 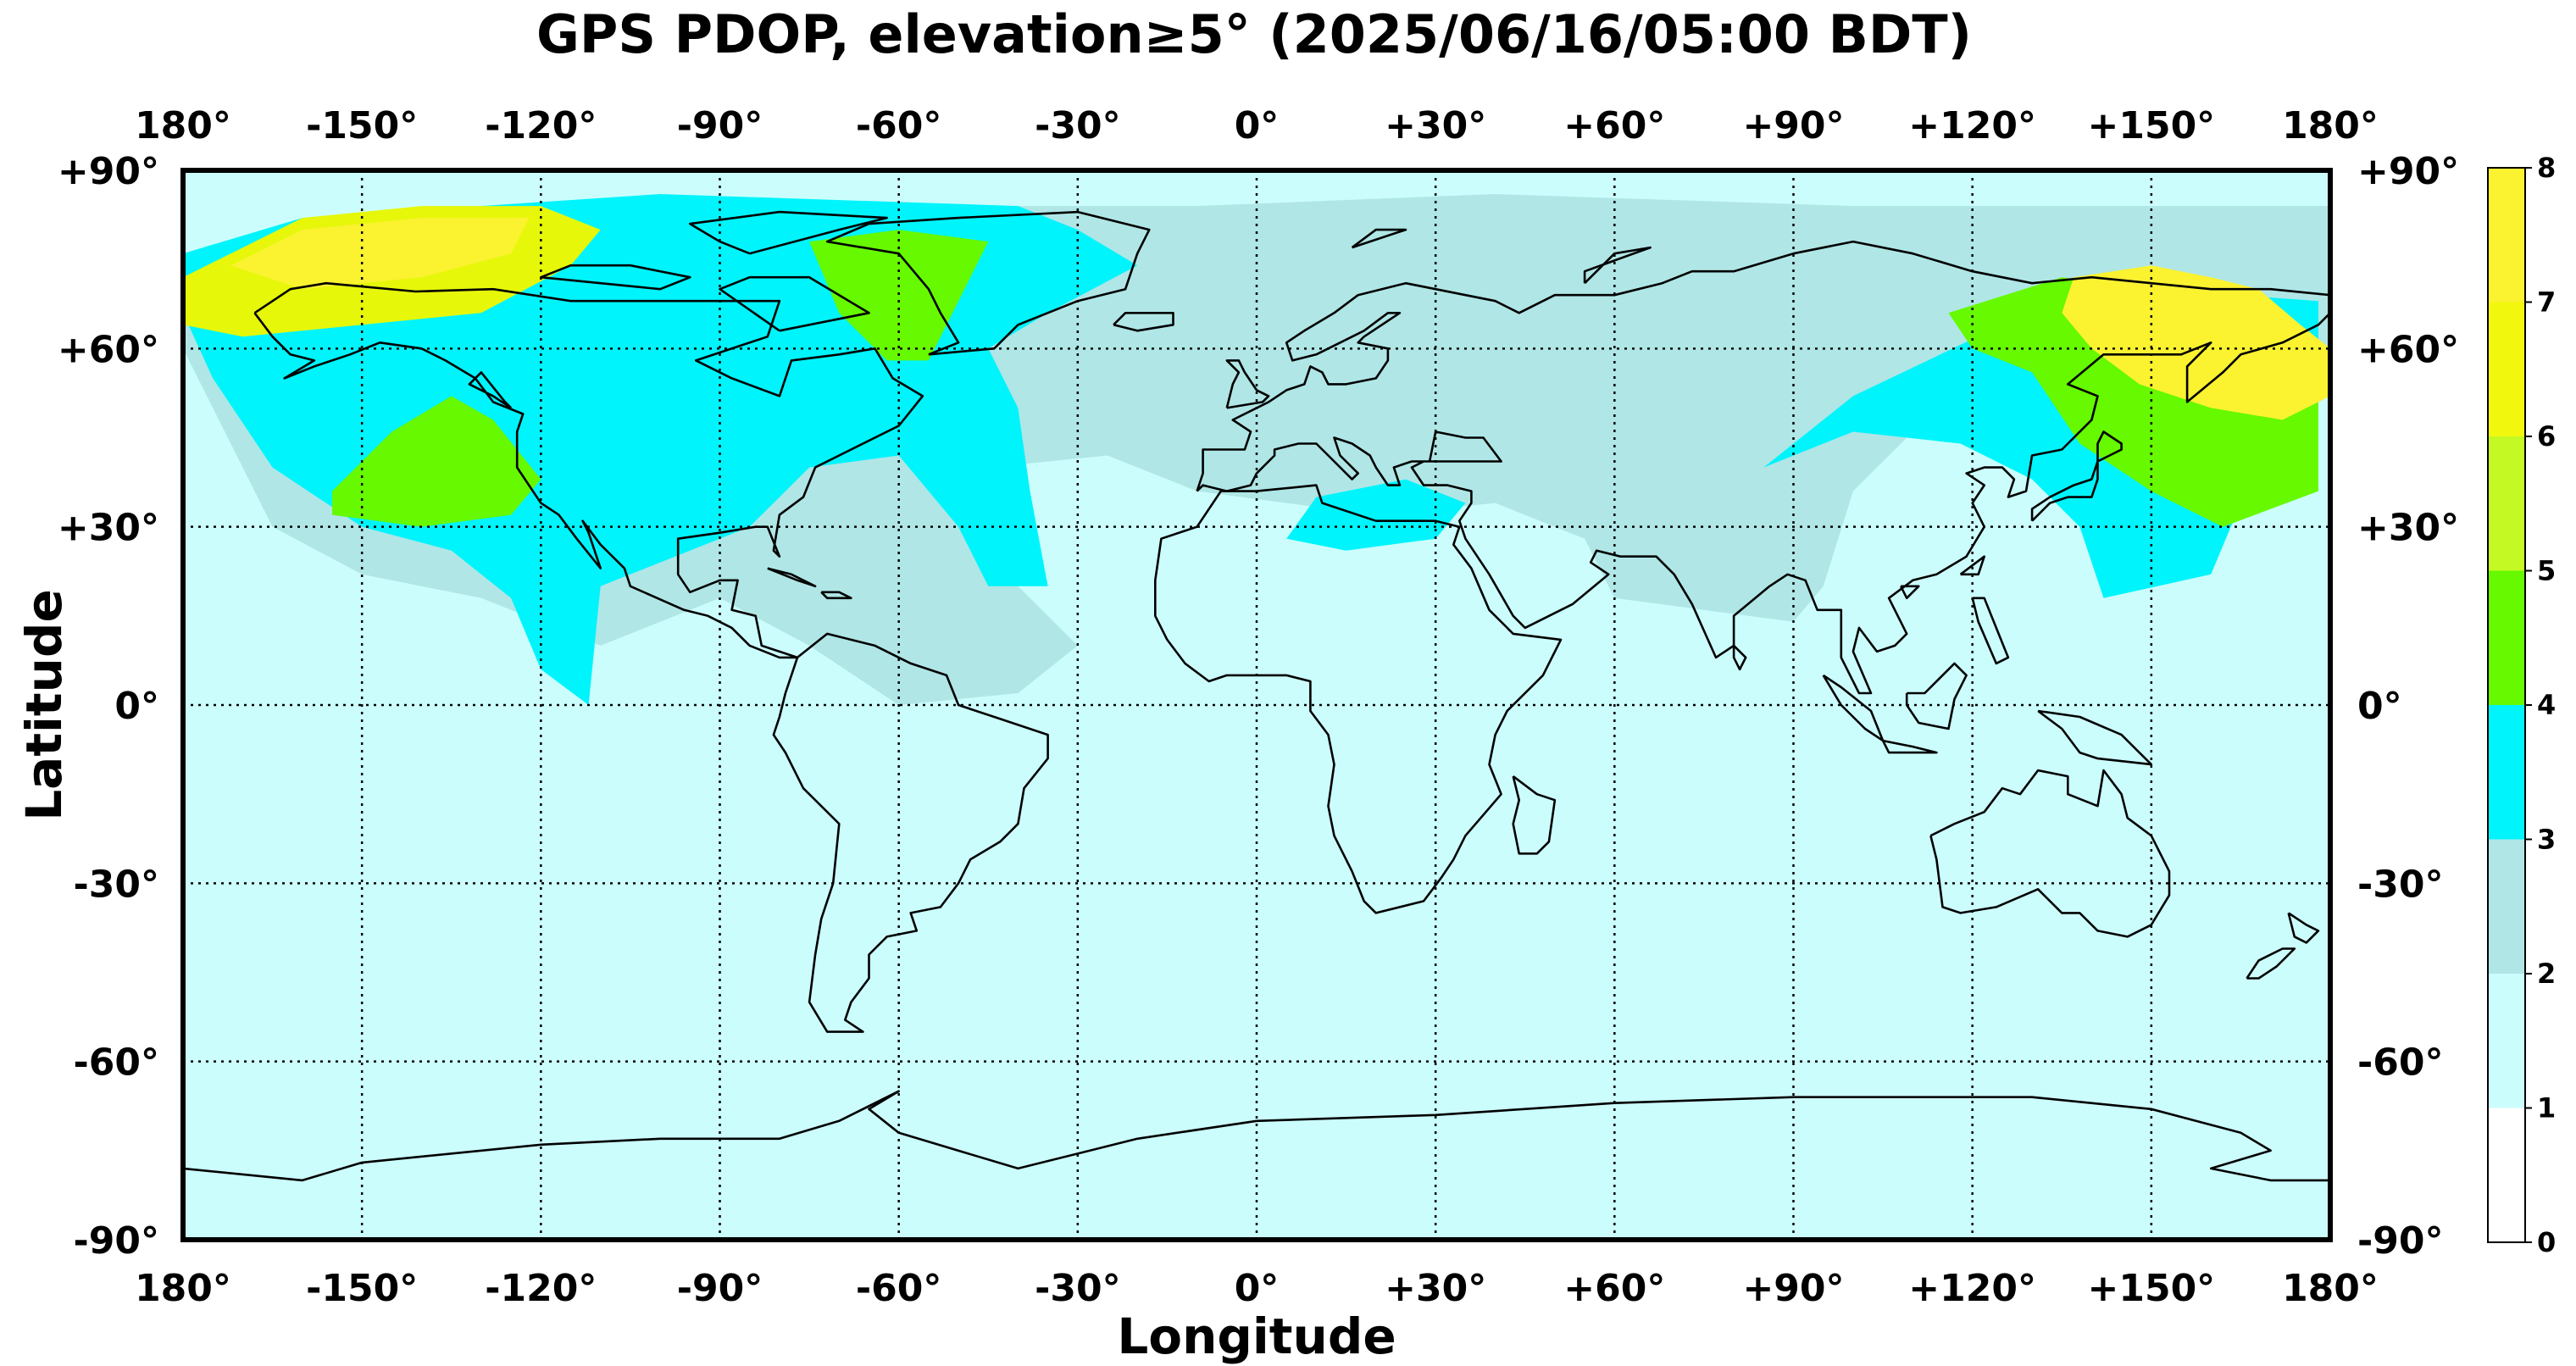 What do you see at coordinates (2546, 840) in the screenshot?
I see `colorbar-tick-label: 3` at bounding box center [2546, 840].